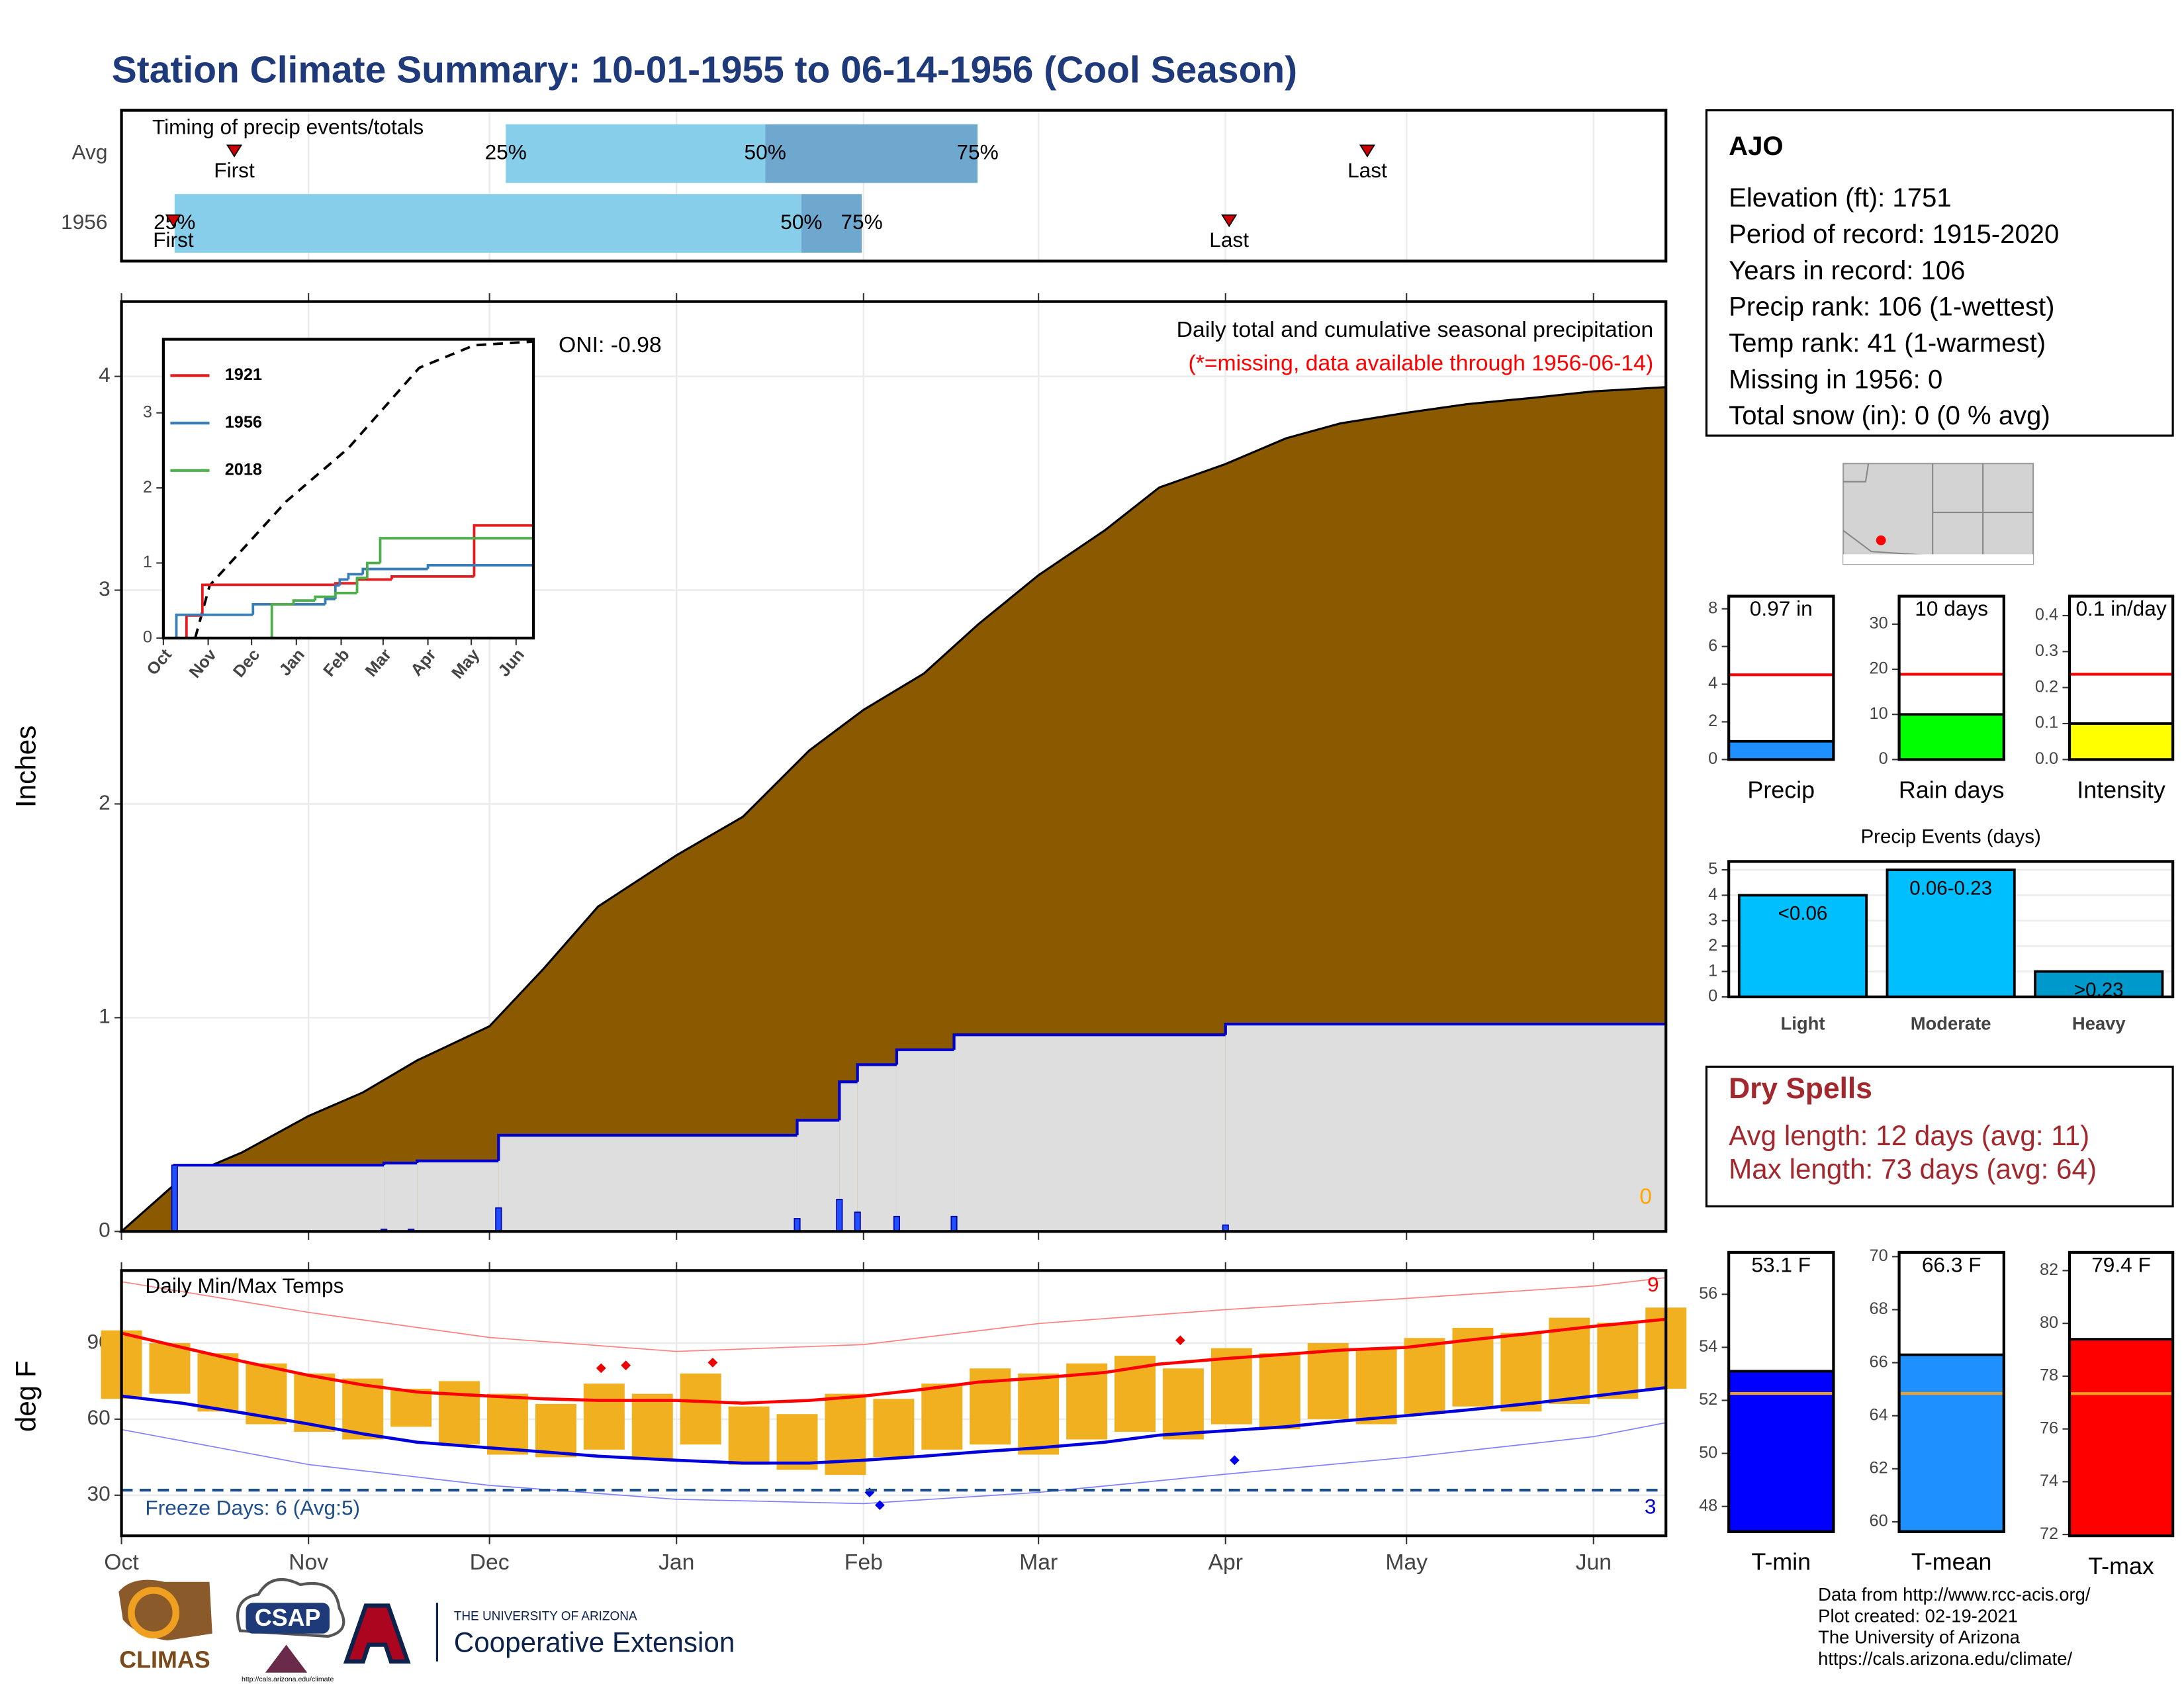 This screenshot has width=2184, height=1688. I want to click on credit-line: Data from http://www.rcc-acis.org/, so click(1954, 1594).